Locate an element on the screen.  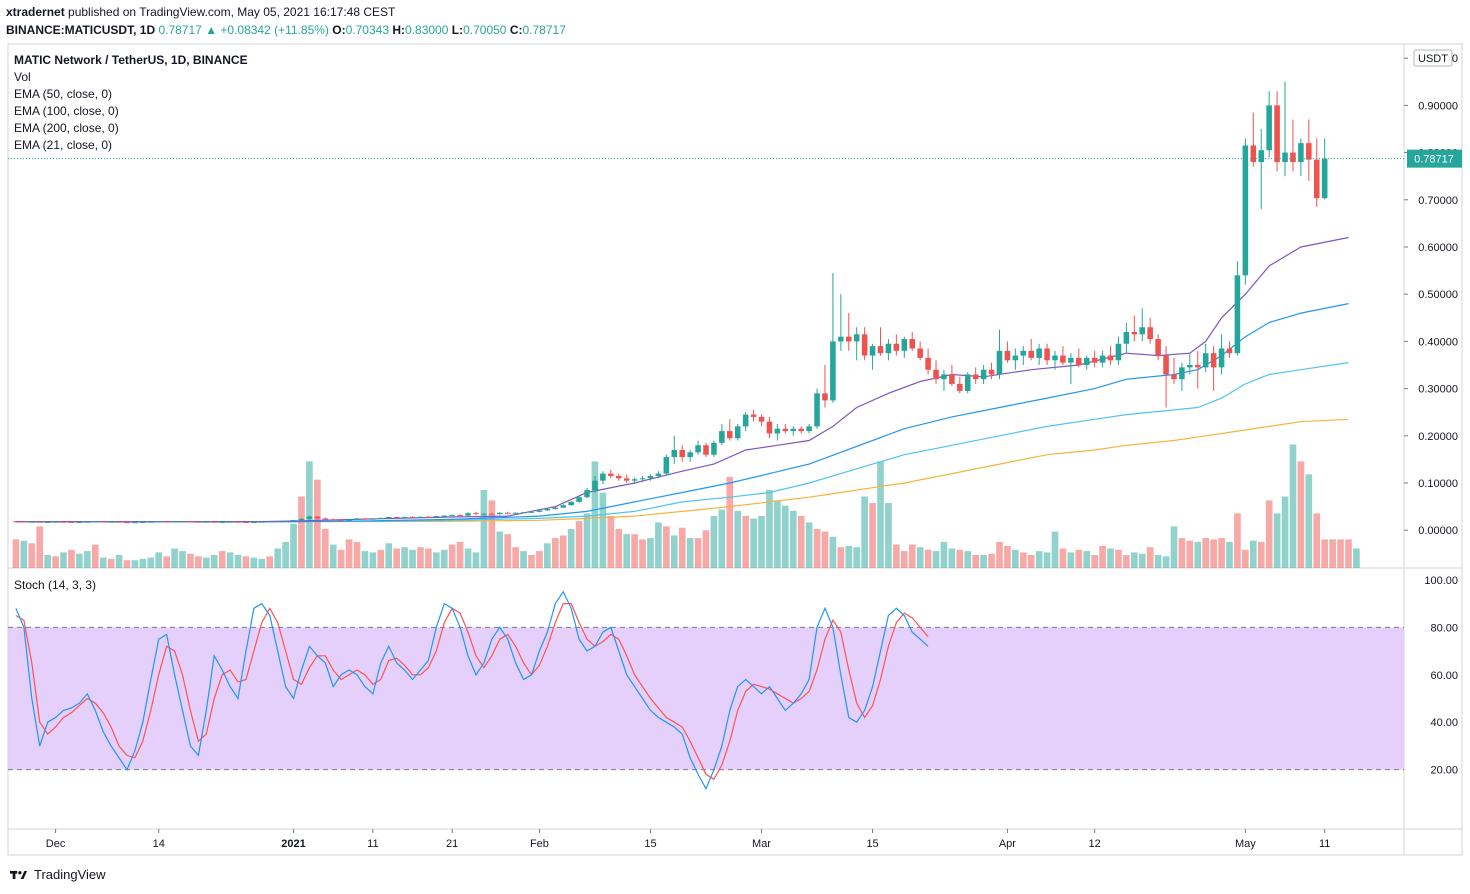
legend-title: MATIC Network / TetherUS, 1D, BINANCE is located at coordinates (131, 60).